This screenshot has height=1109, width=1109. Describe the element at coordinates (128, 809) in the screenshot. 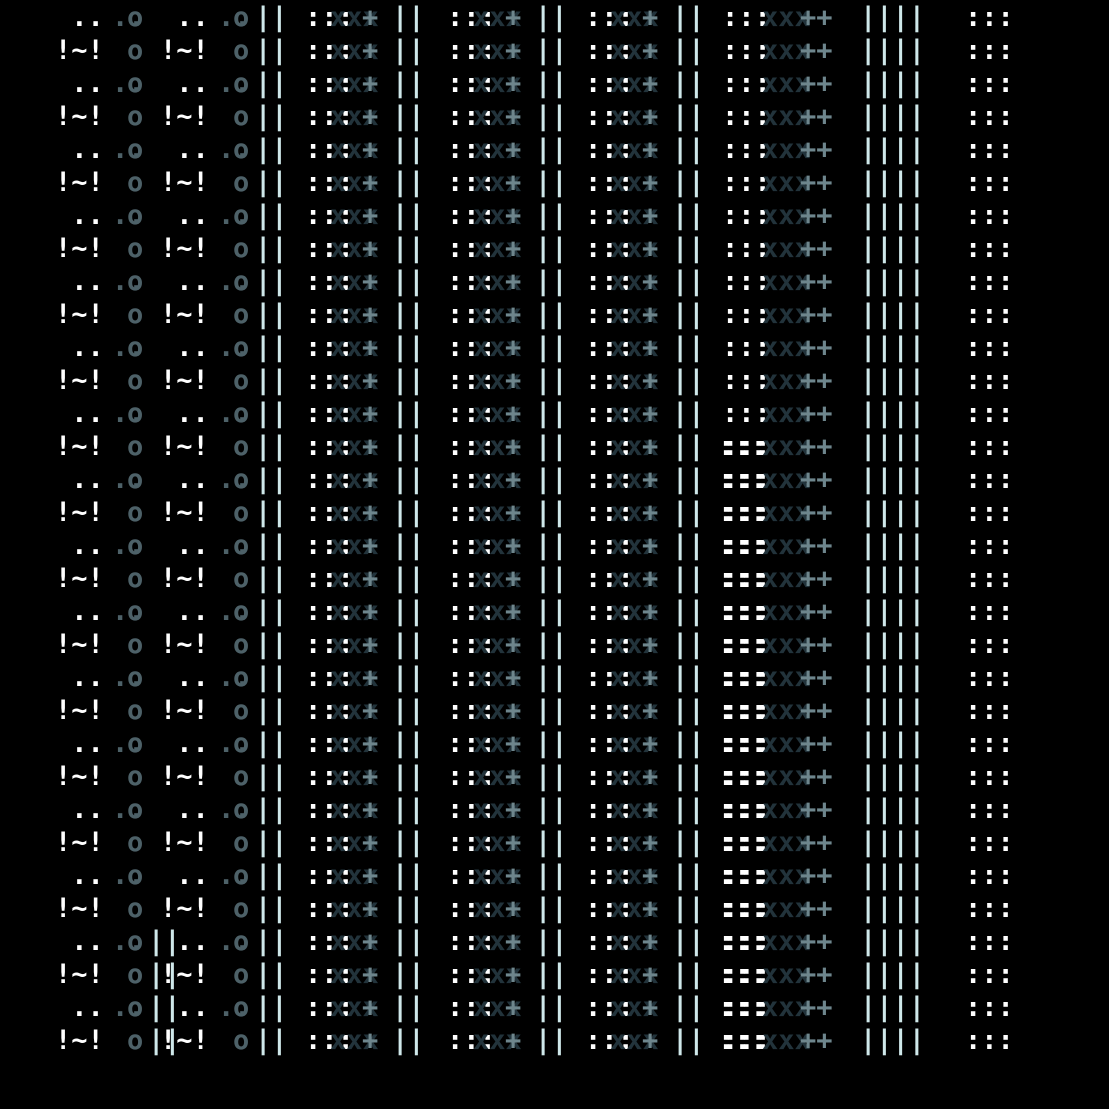

I see `band-dots-a: ..` at that location.